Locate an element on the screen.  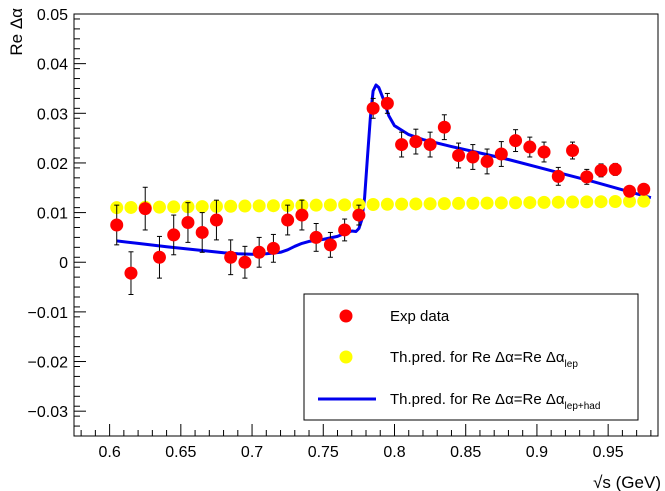
x-tick-label: 0.65 is located at coordinates (180, 452).